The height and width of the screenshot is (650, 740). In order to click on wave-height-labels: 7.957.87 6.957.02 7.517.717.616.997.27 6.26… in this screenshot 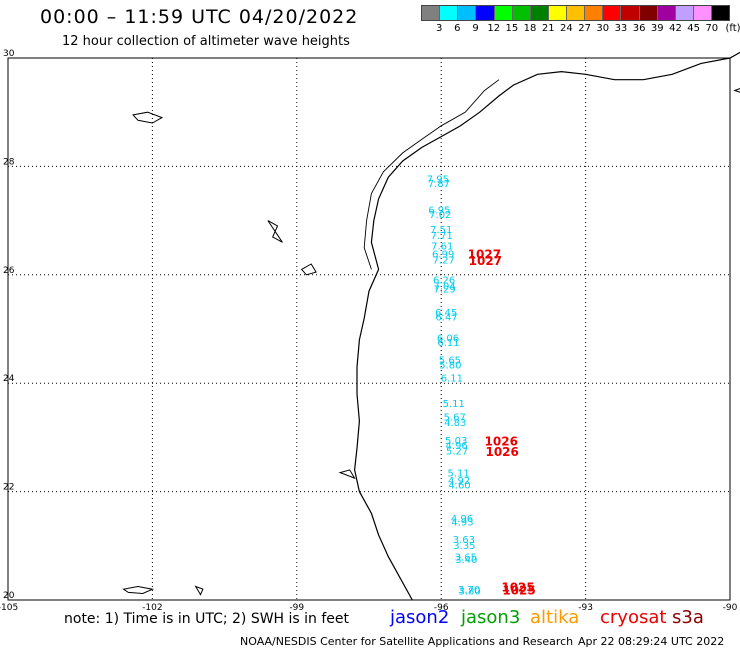, I will do `click(481, 386)`.